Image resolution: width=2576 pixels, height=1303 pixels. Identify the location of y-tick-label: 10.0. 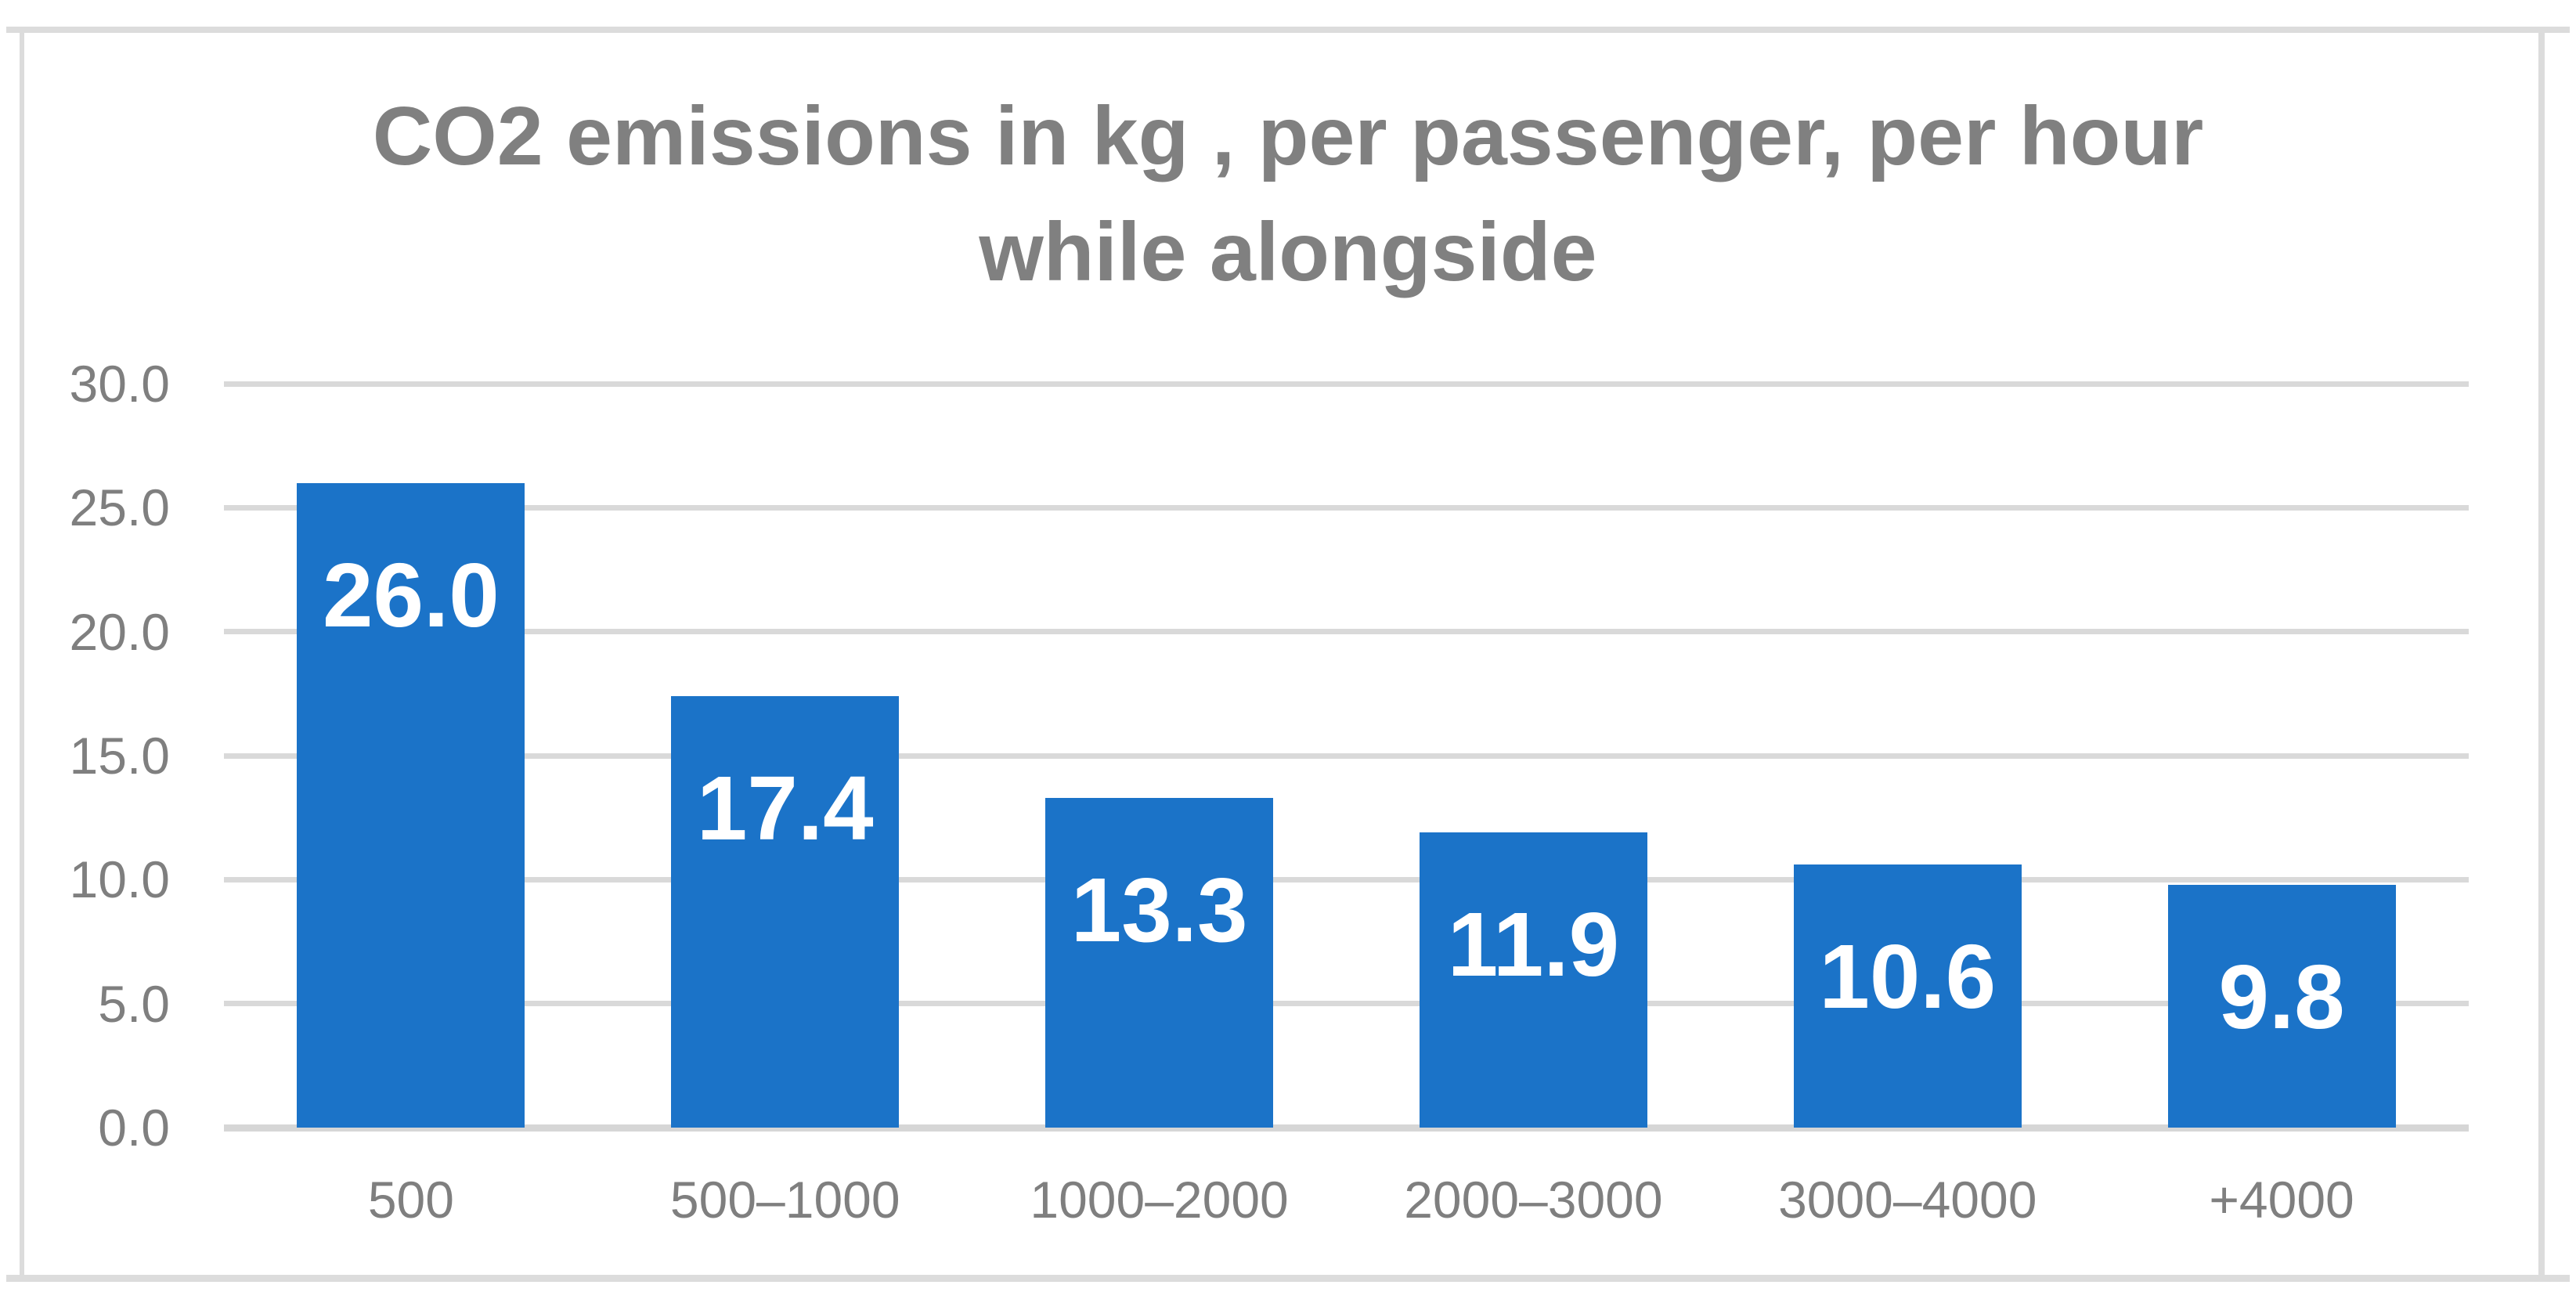
(119, 879).